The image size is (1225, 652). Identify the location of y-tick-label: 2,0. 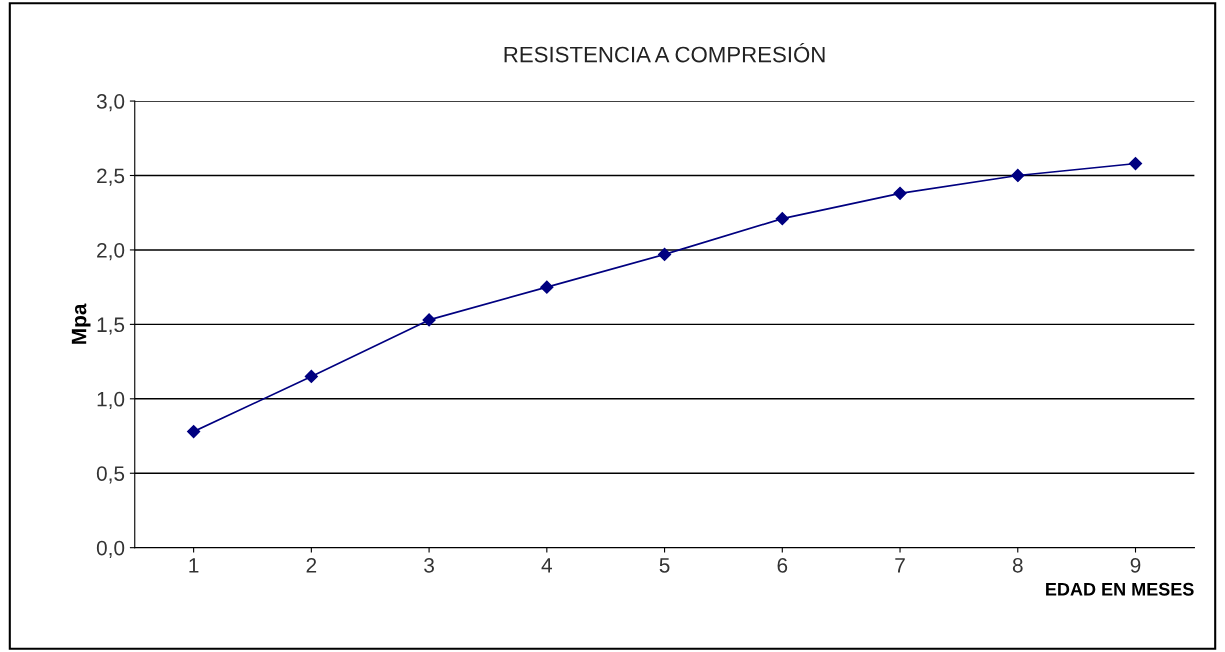
(111, 251).